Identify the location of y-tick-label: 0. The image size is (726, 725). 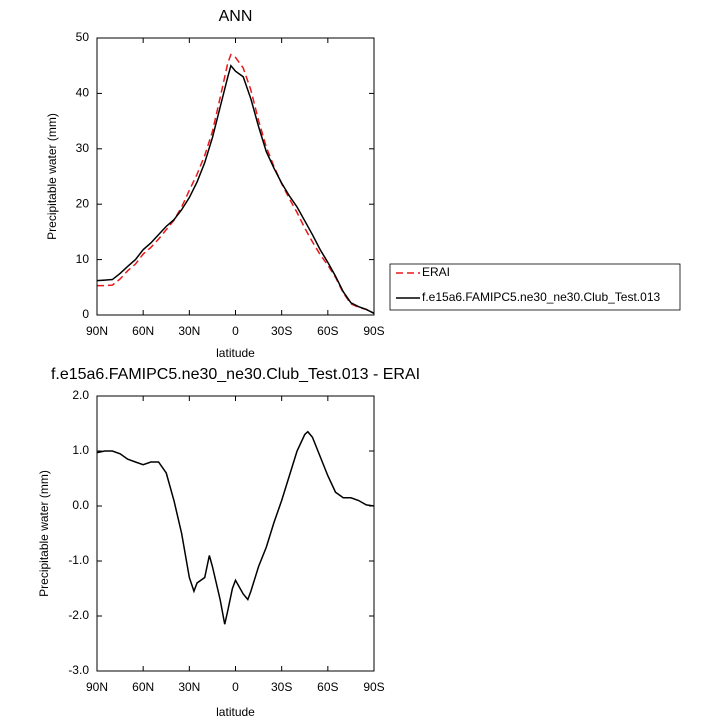
(85, 314).